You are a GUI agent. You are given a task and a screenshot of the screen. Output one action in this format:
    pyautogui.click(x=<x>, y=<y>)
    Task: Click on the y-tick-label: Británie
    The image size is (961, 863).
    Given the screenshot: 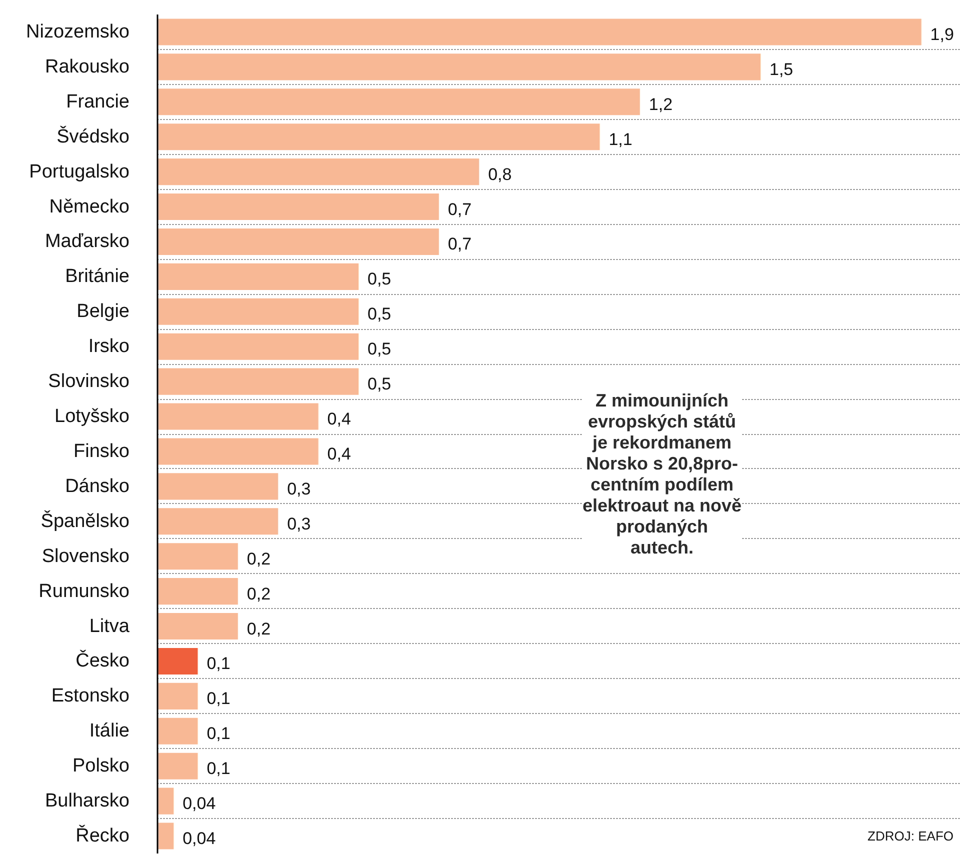 What is the action you would take?
    pyautogui.click(x=97, y=277)
    